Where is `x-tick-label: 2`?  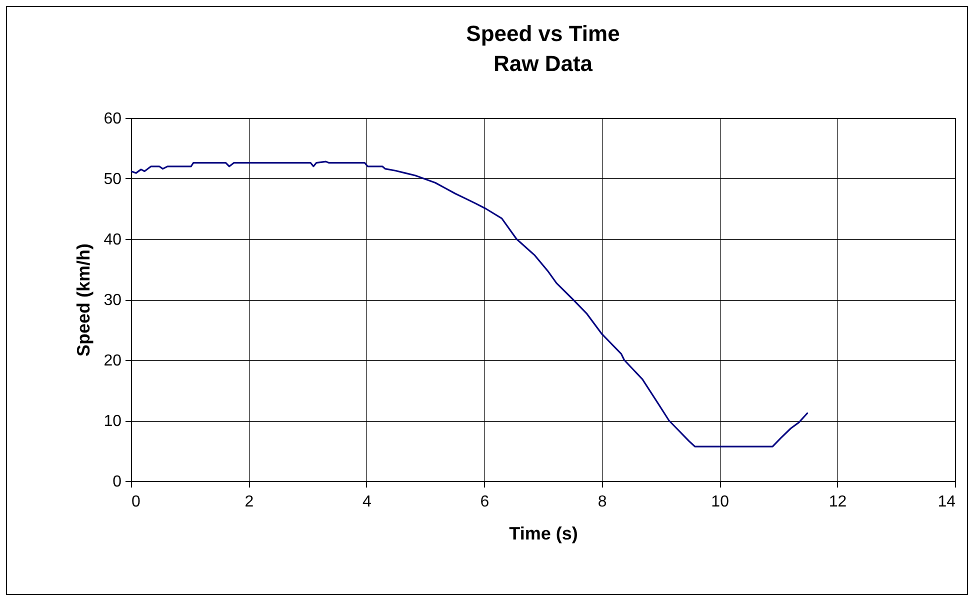
x-tick-label: 2 is located at coordinates (249, 502).